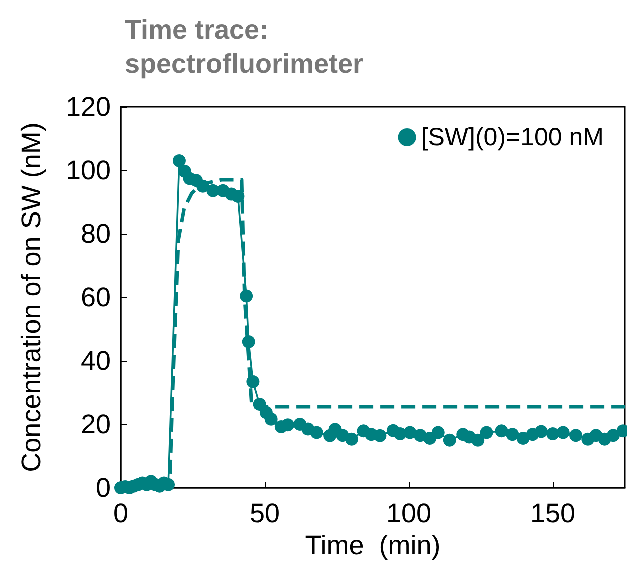 This screenshot has height=585, width=627. I want to click on y-tick-label: 100, so click(88, 171).